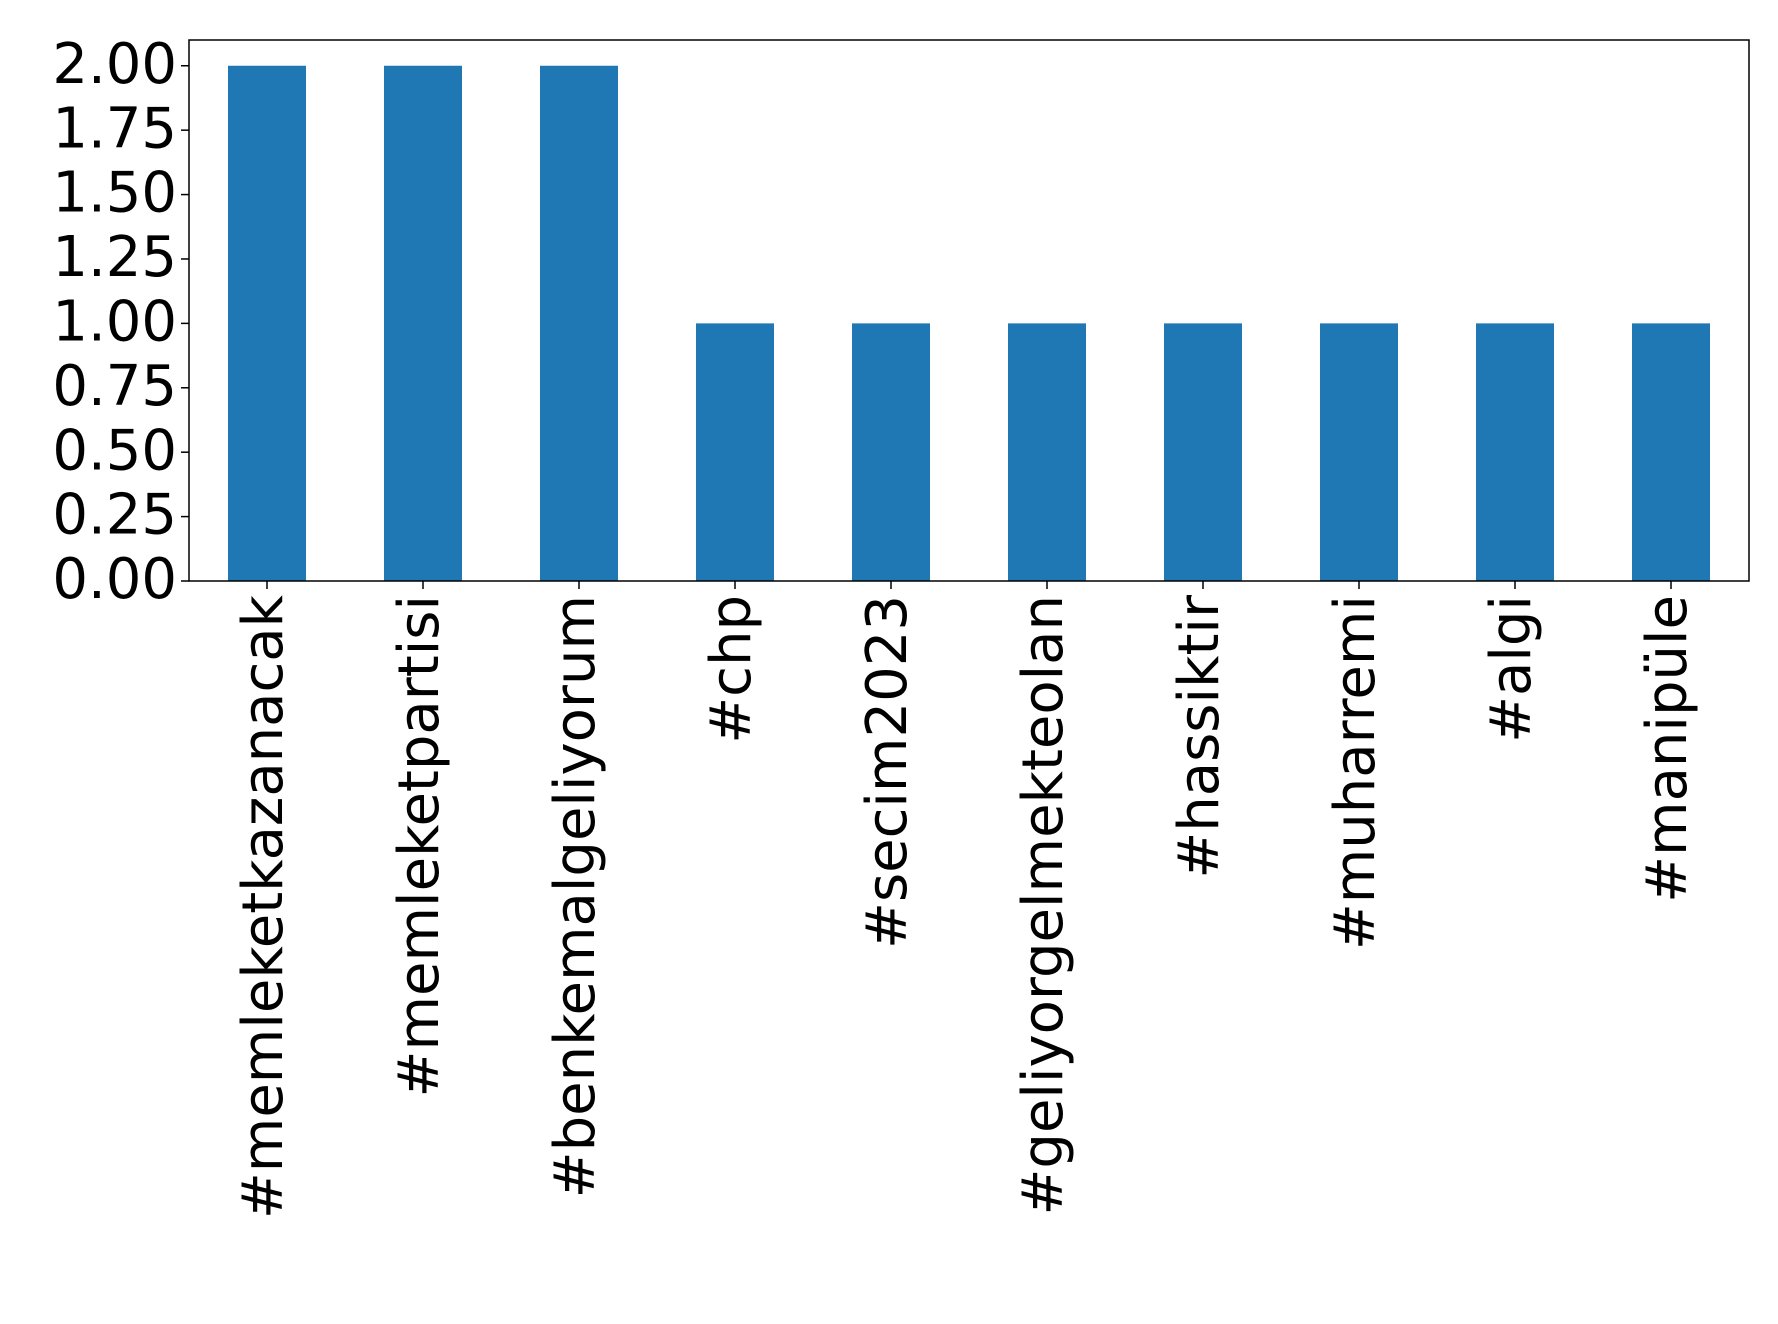 This screenshot has height=1324, width=1778. I want to click on x-tick-label: #hassiktir, so click(1199, 736).